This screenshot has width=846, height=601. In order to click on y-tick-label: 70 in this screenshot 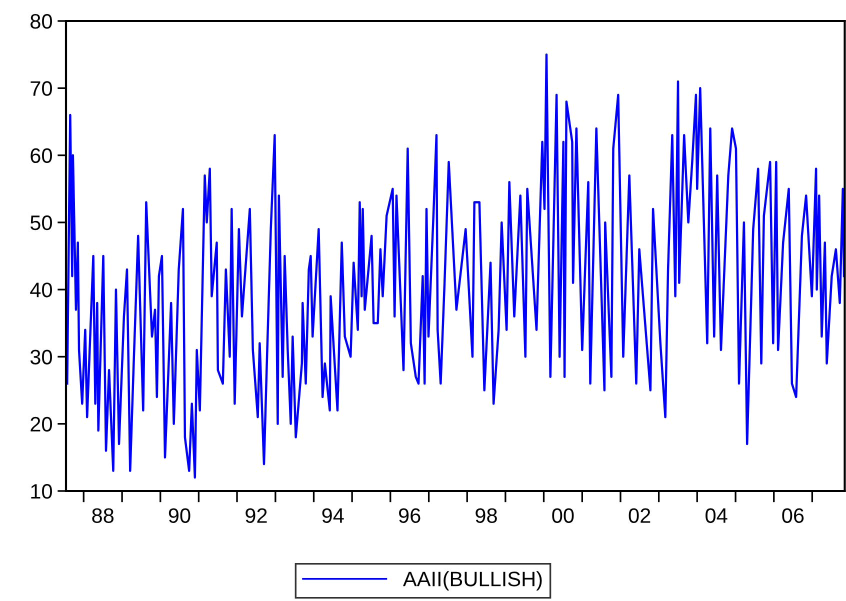, I will do `click(41, 88)`.